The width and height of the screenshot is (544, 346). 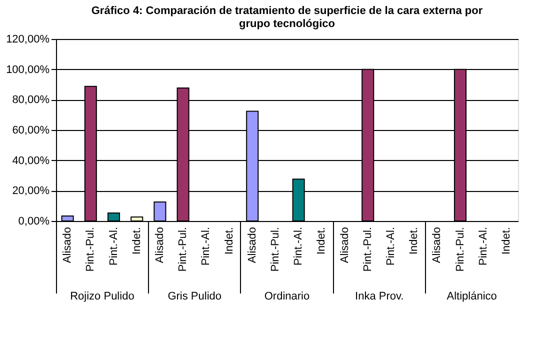 I want to click on y-tick-label: 100,00%, so click(x=28, y=70).